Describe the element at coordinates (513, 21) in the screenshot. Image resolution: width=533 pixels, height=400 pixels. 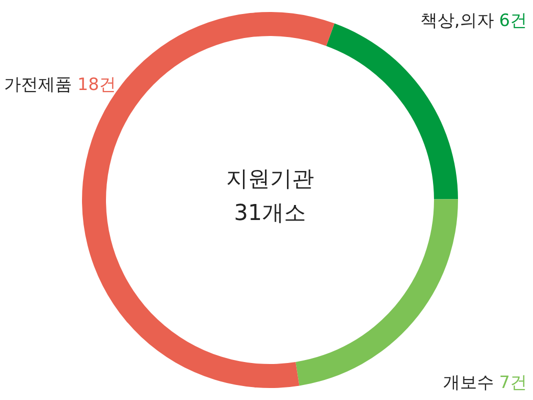
I see `data-label: 6건` at that location.